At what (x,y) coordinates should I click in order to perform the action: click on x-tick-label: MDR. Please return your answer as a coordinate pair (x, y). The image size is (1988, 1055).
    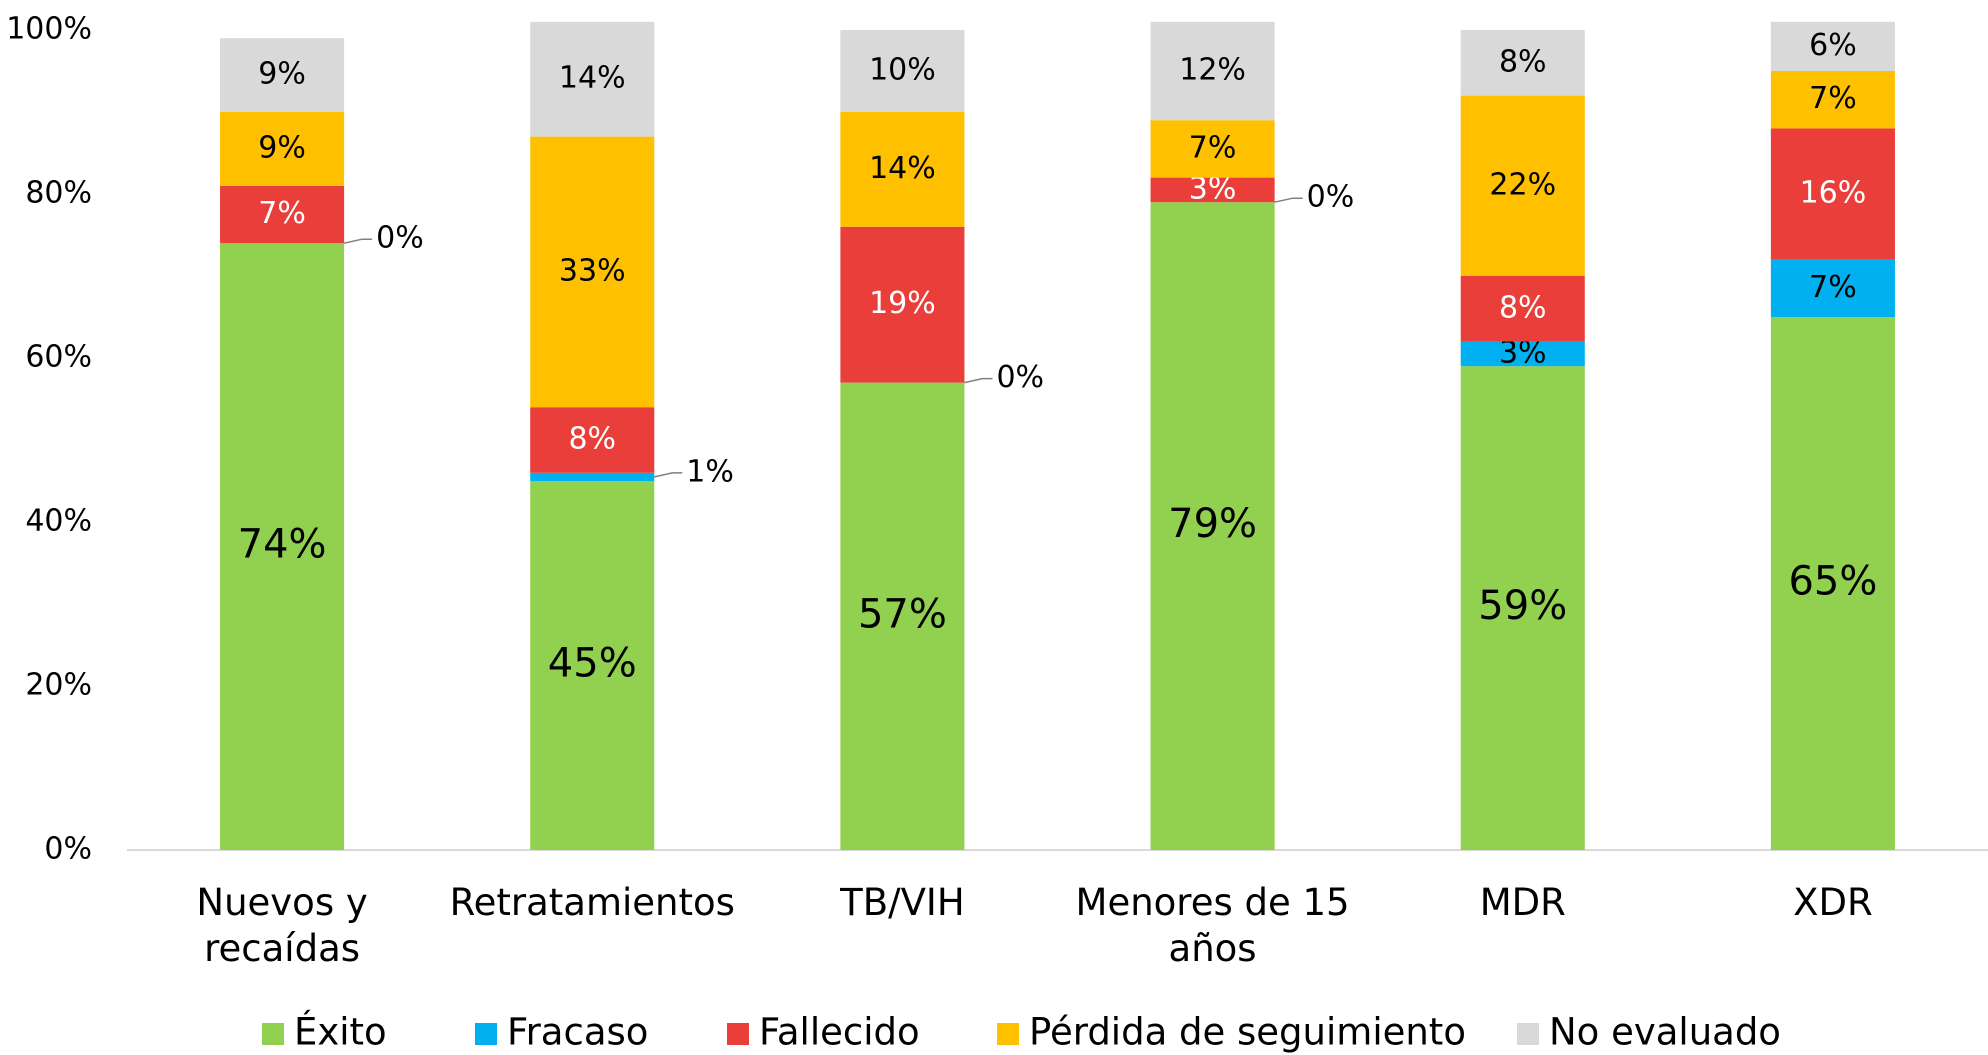
    Looking at the image, I should click on (1522, 902).